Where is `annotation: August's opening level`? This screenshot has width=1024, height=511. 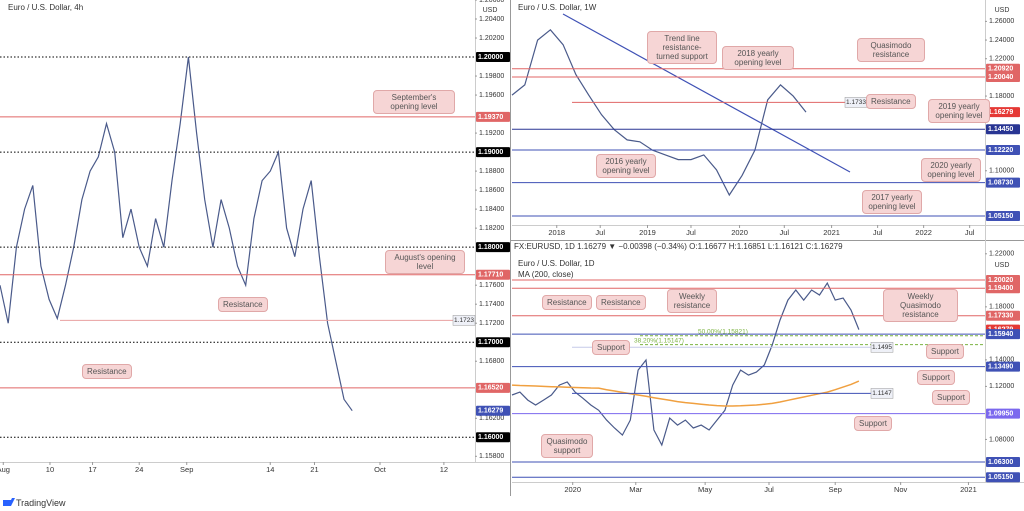
annotation: August's opening level is located at coordinates (425, 262).